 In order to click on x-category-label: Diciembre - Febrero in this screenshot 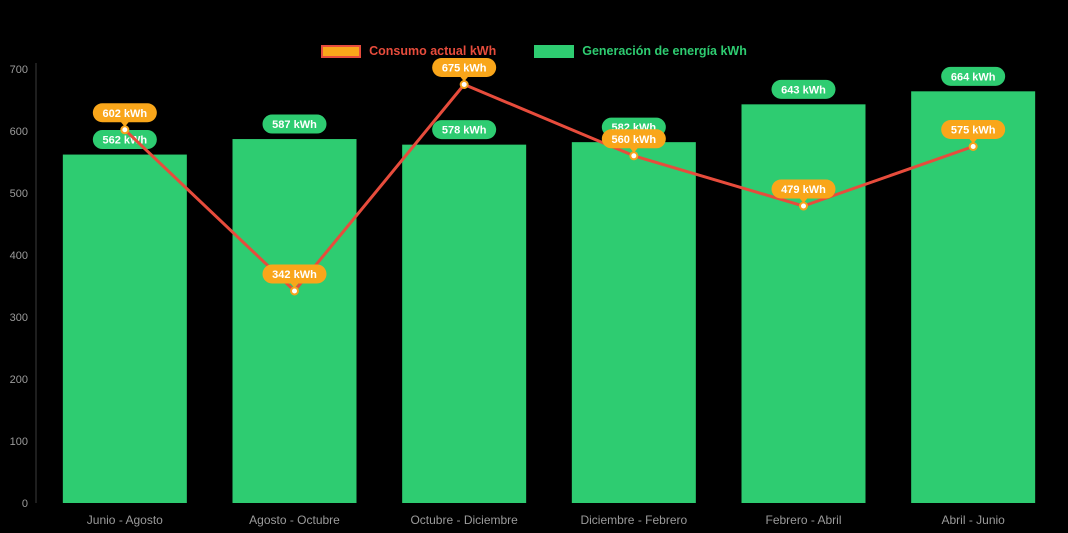, I will do `click(633, 520)`.